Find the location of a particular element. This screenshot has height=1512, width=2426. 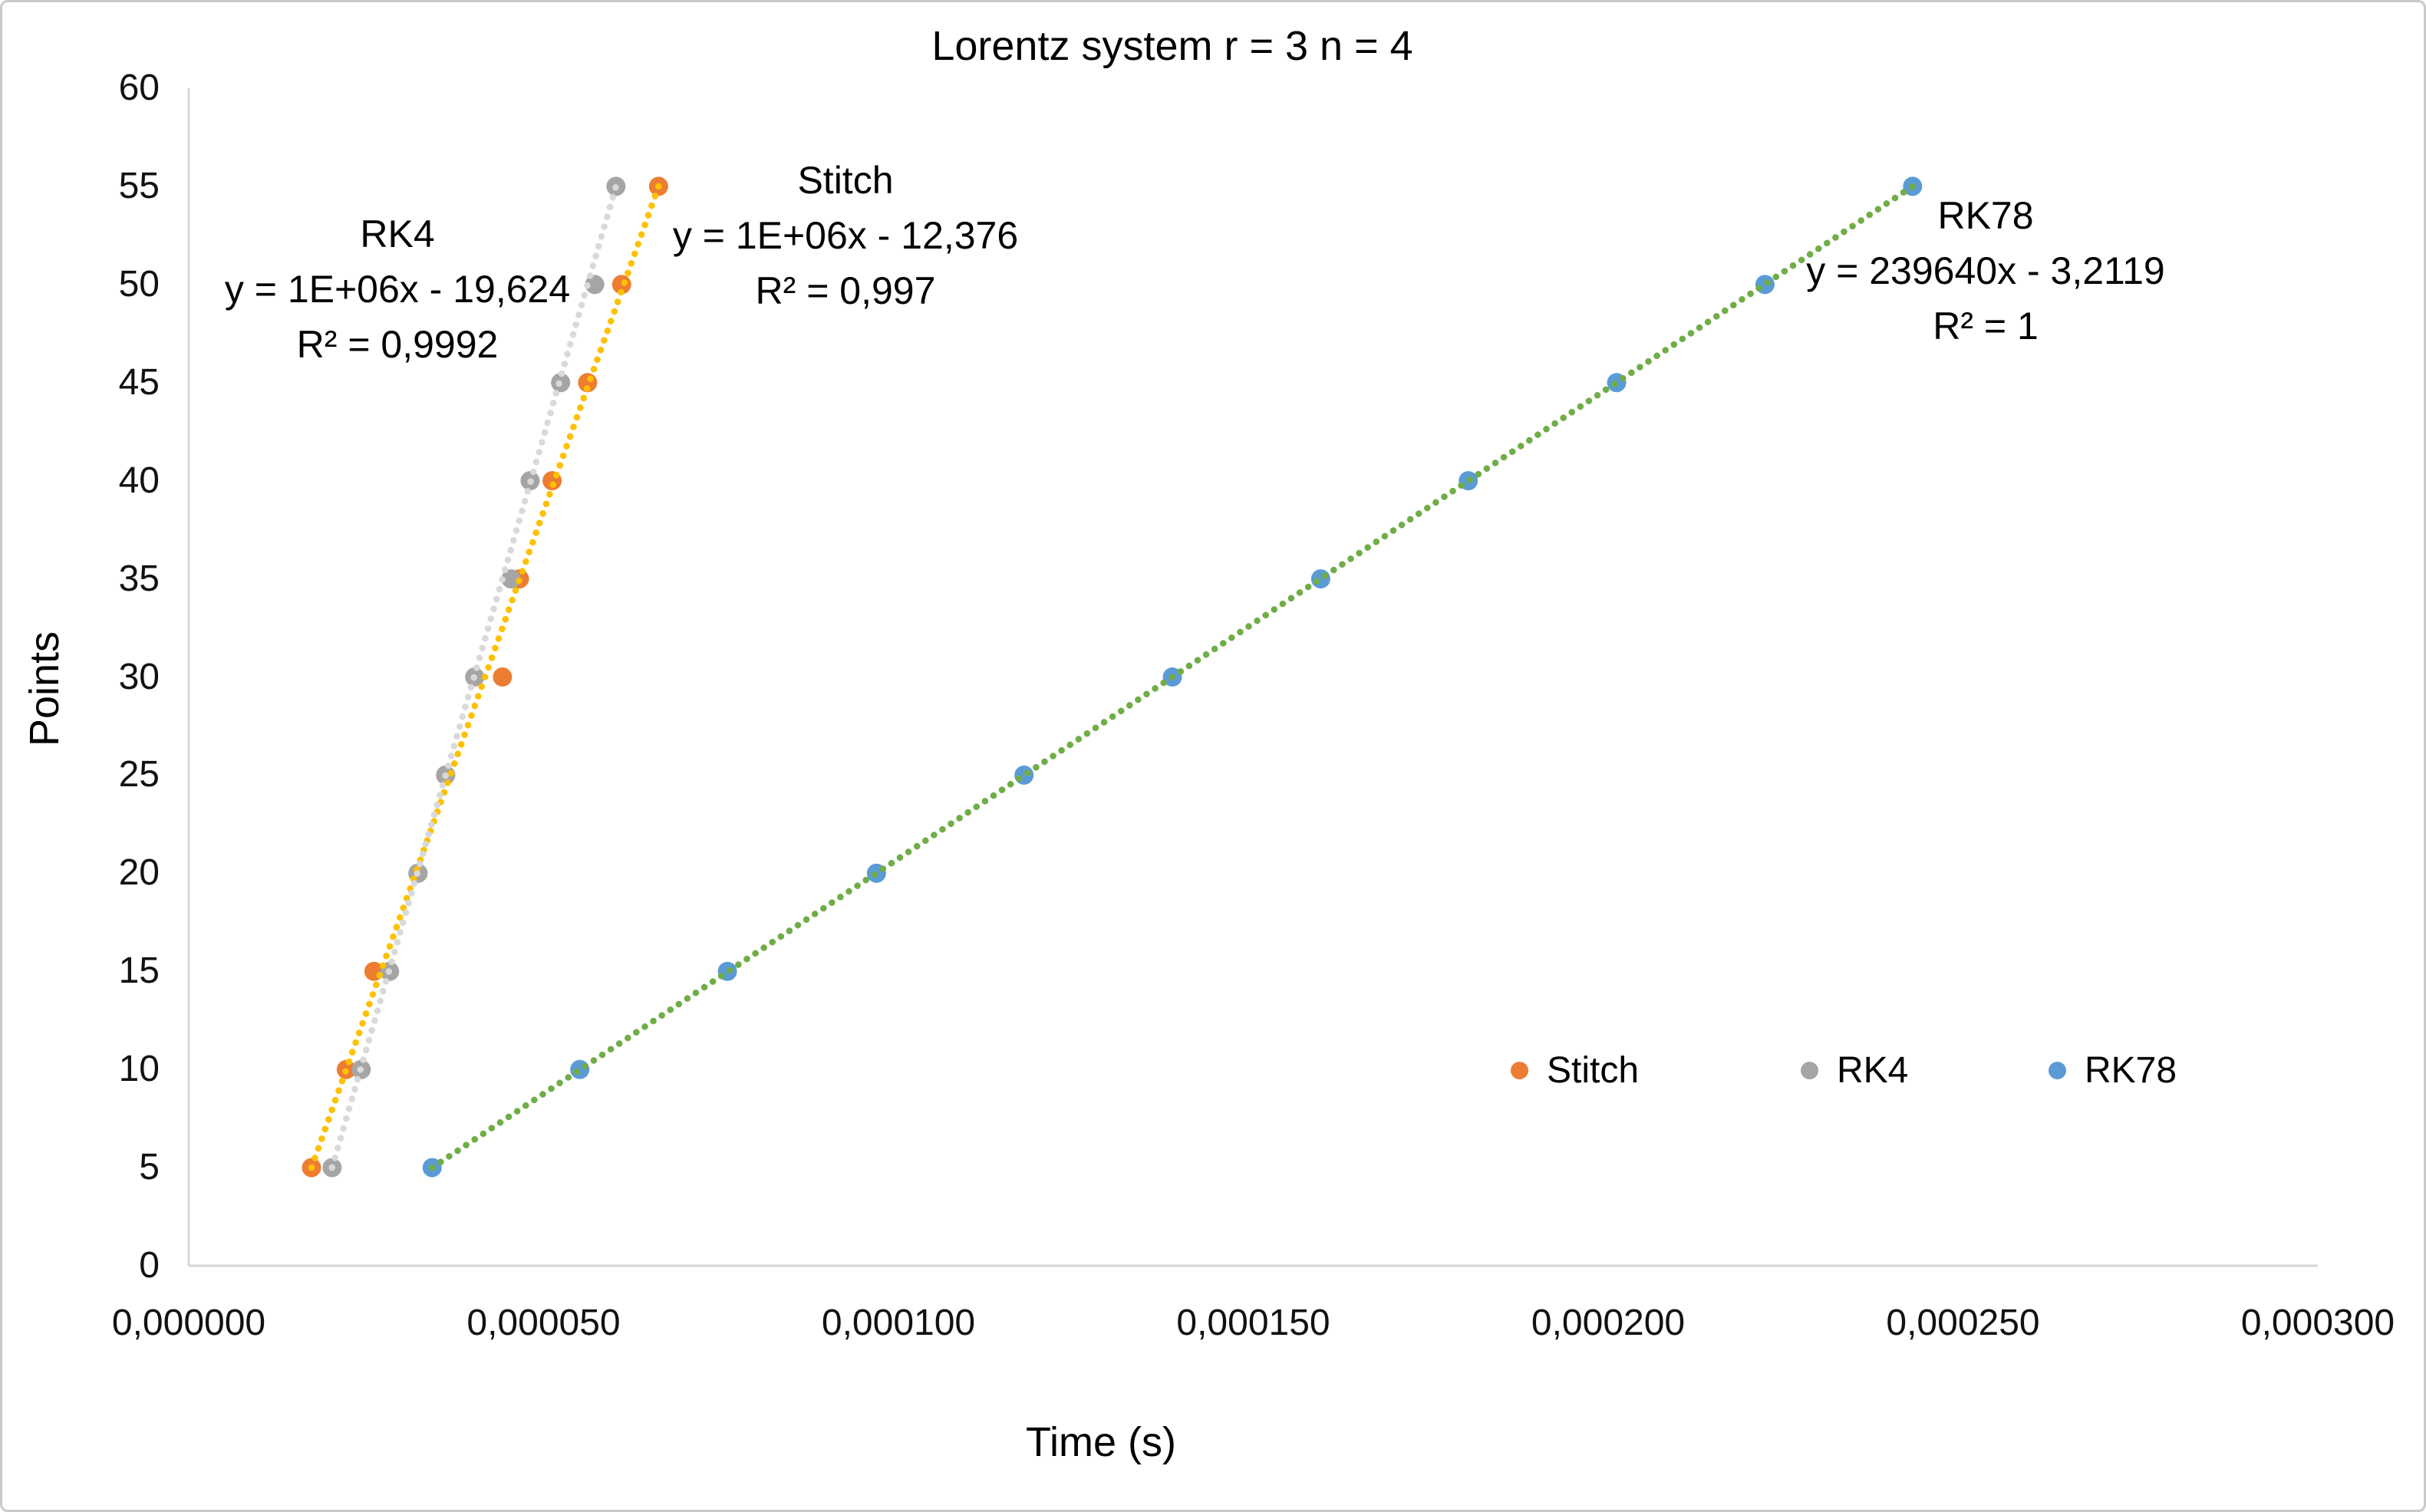

trendline-annotation-rk4-title: RK4 is located at coordinates (397, 233).